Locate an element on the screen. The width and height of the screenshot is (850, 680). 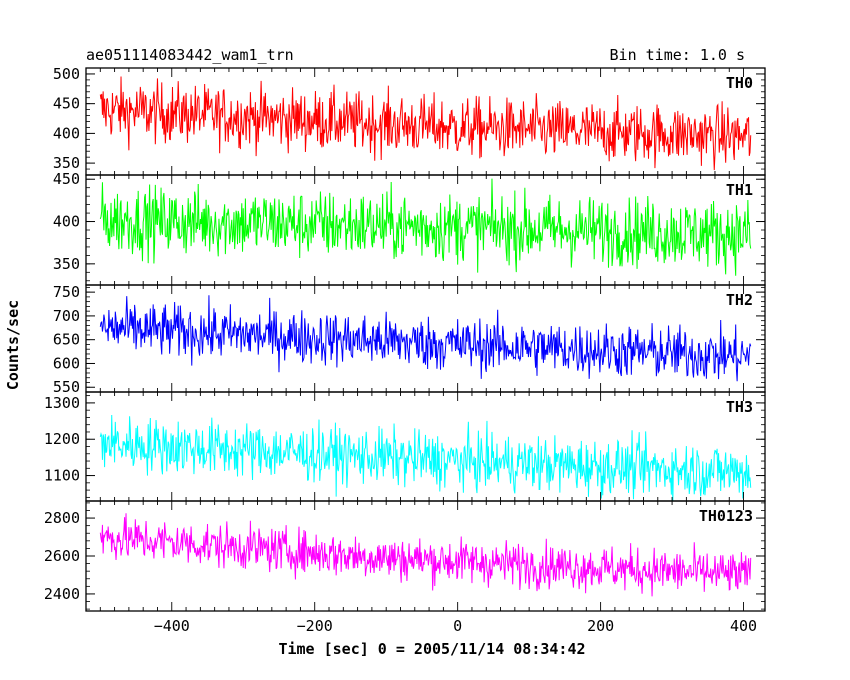
panel-th0: 350 400 450 500 TH0 is located at coordinates (409, 120).